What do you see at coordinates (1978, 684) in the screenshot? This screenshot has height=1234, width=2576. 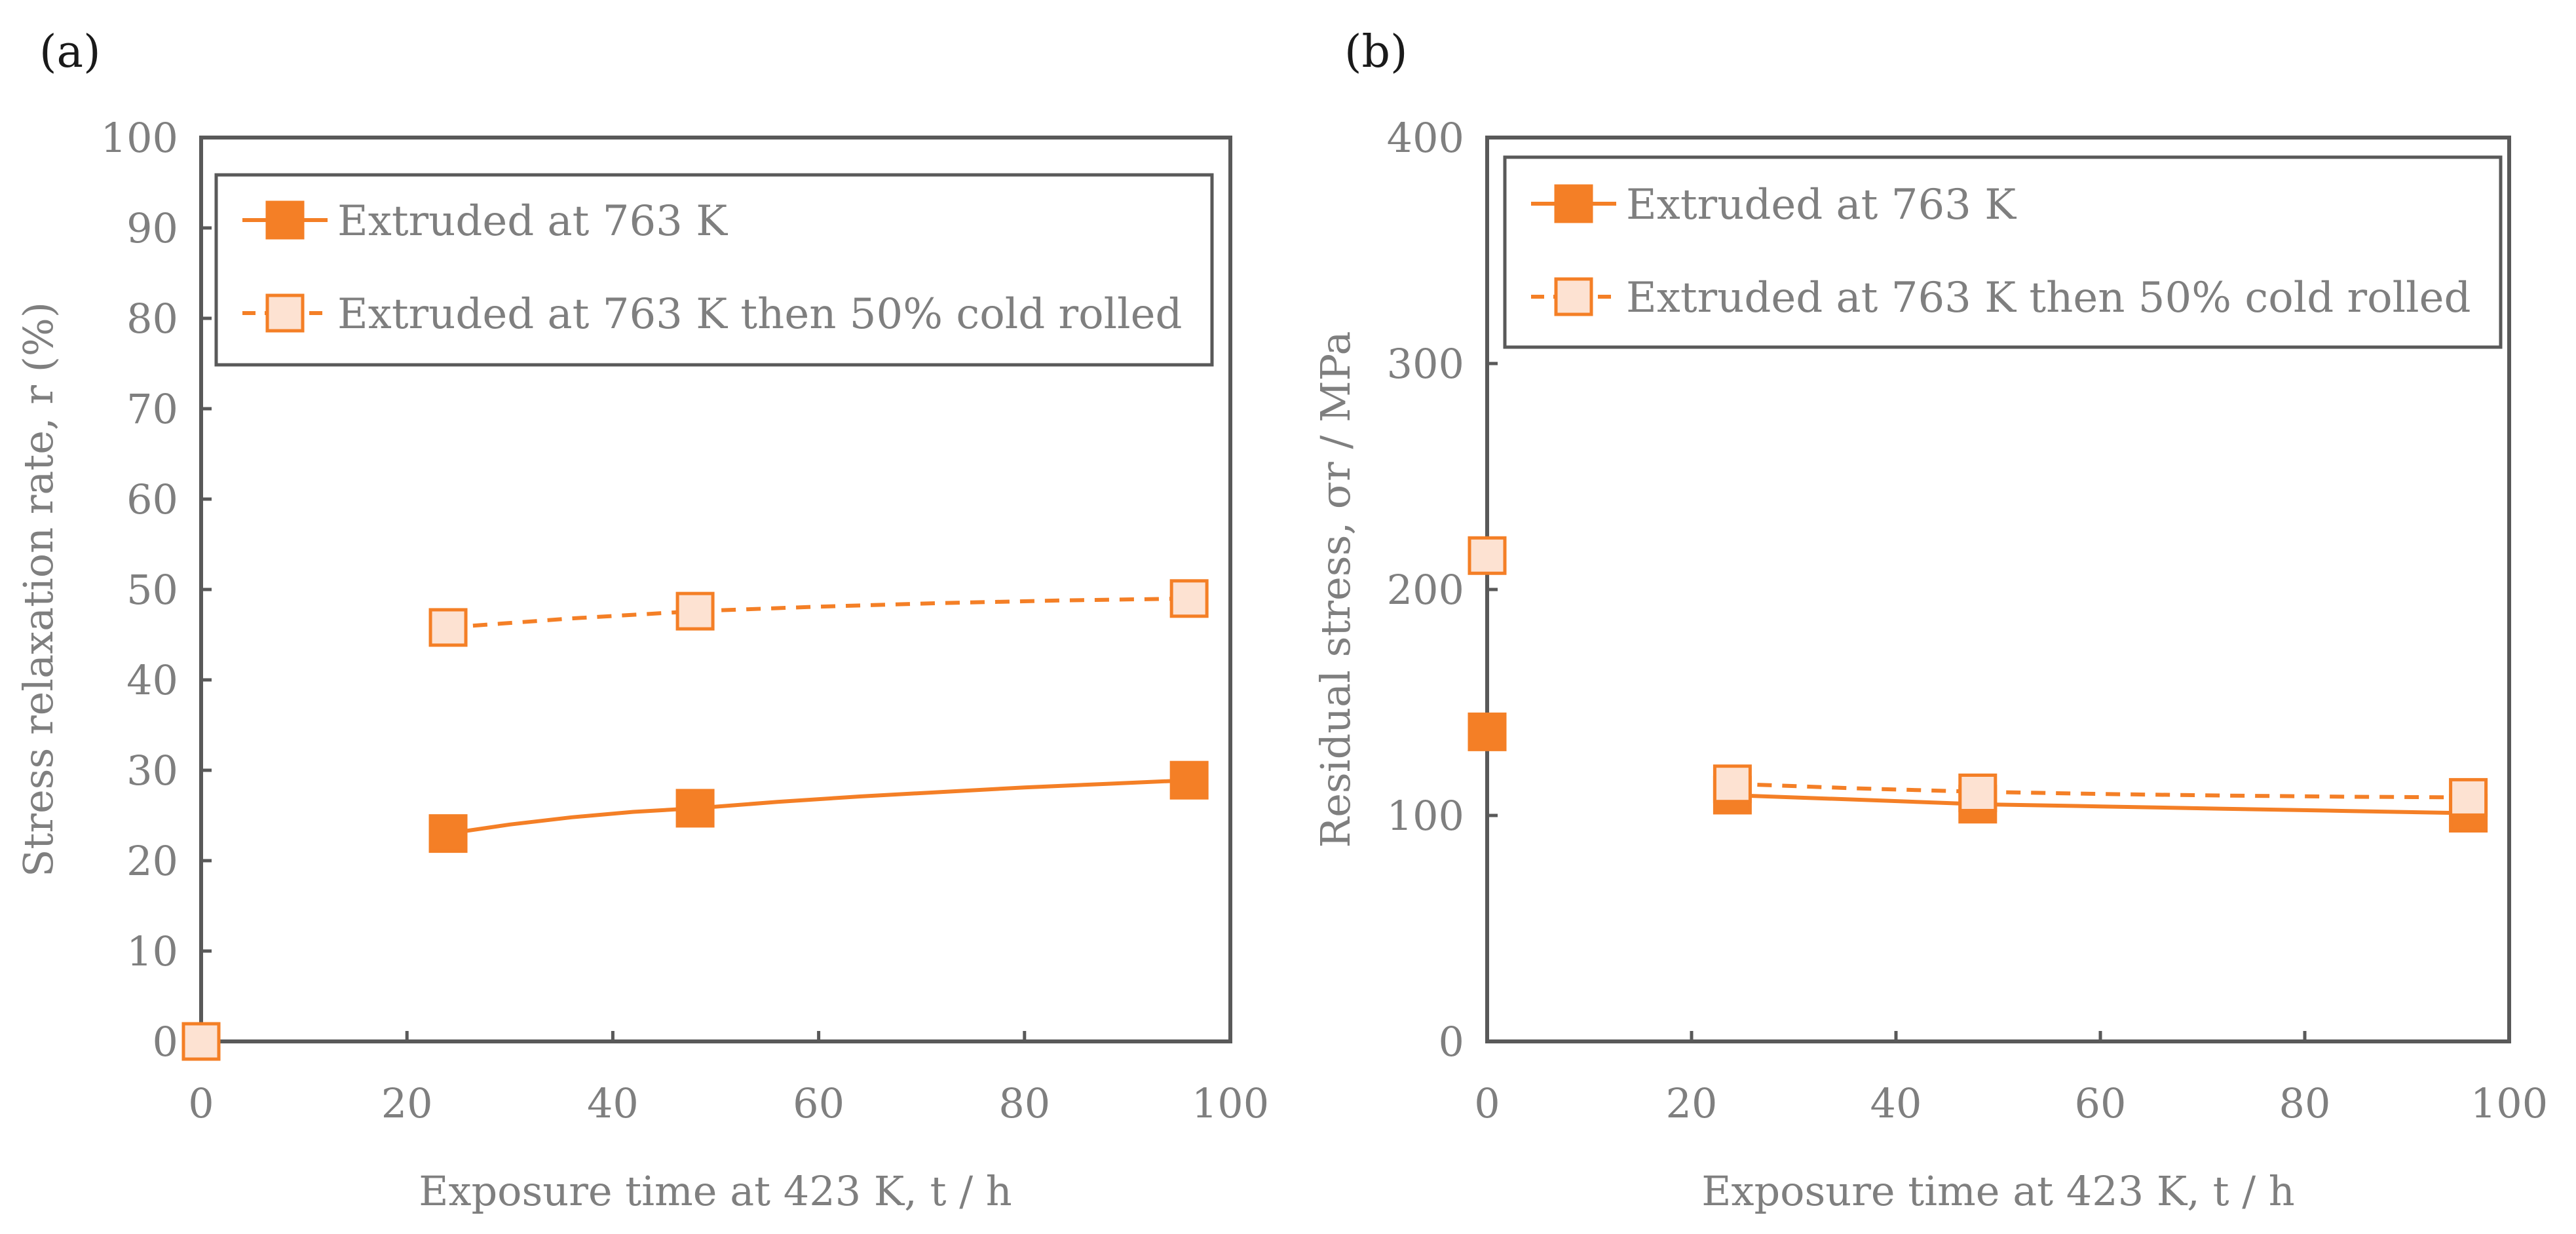 I see `markers-b` at bounding box center [1978, 684].